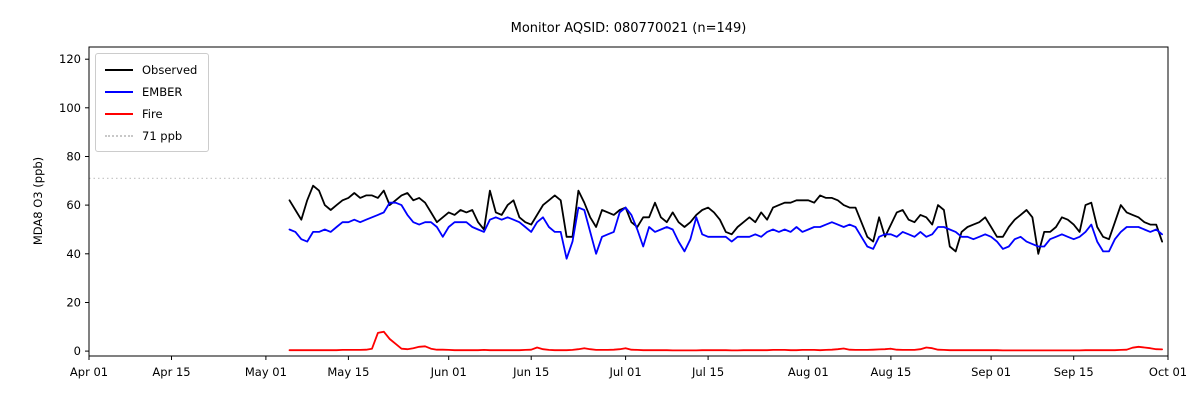  Describe the element at coordinates (808, 372) in the screenshot. I see `x-tick-label: Aug 01` at that location.